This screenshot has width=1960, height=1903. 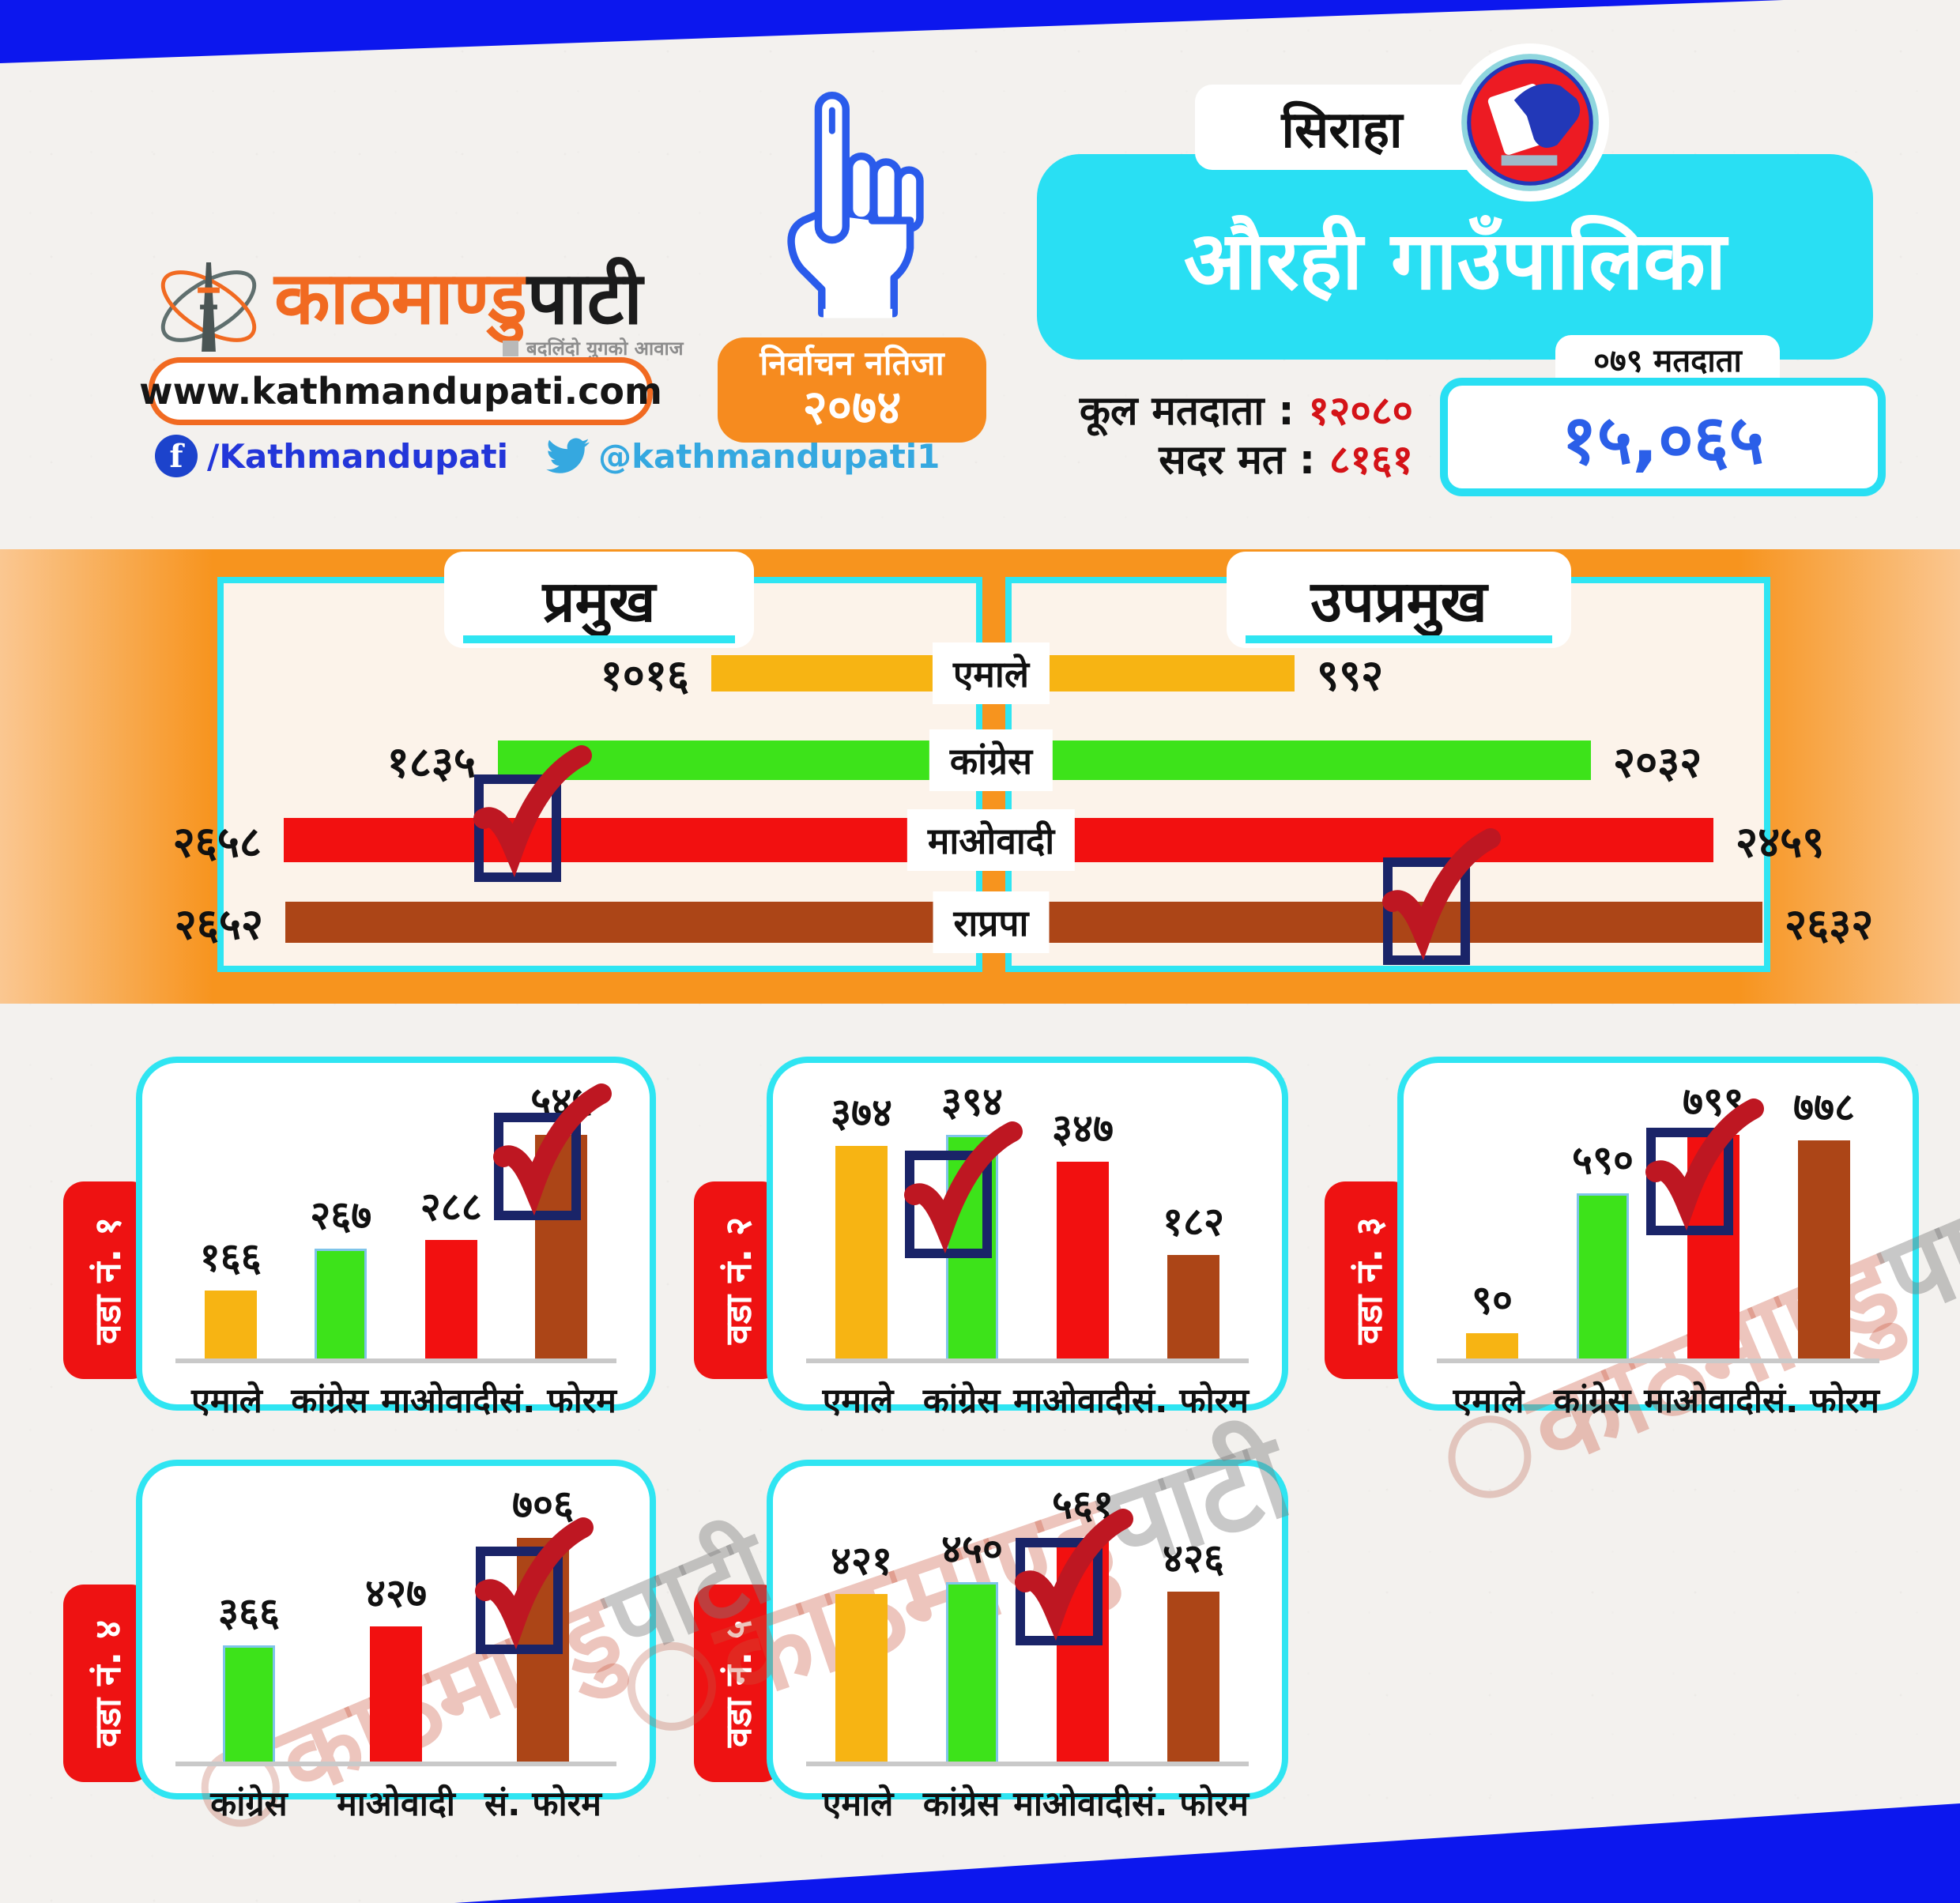 I want to click on ward-card: ४२१ ४५० ५६१ ४२६ एमाले कांग्रेस माओवादी सं. फोरम, so click(x=1027, y=1642).